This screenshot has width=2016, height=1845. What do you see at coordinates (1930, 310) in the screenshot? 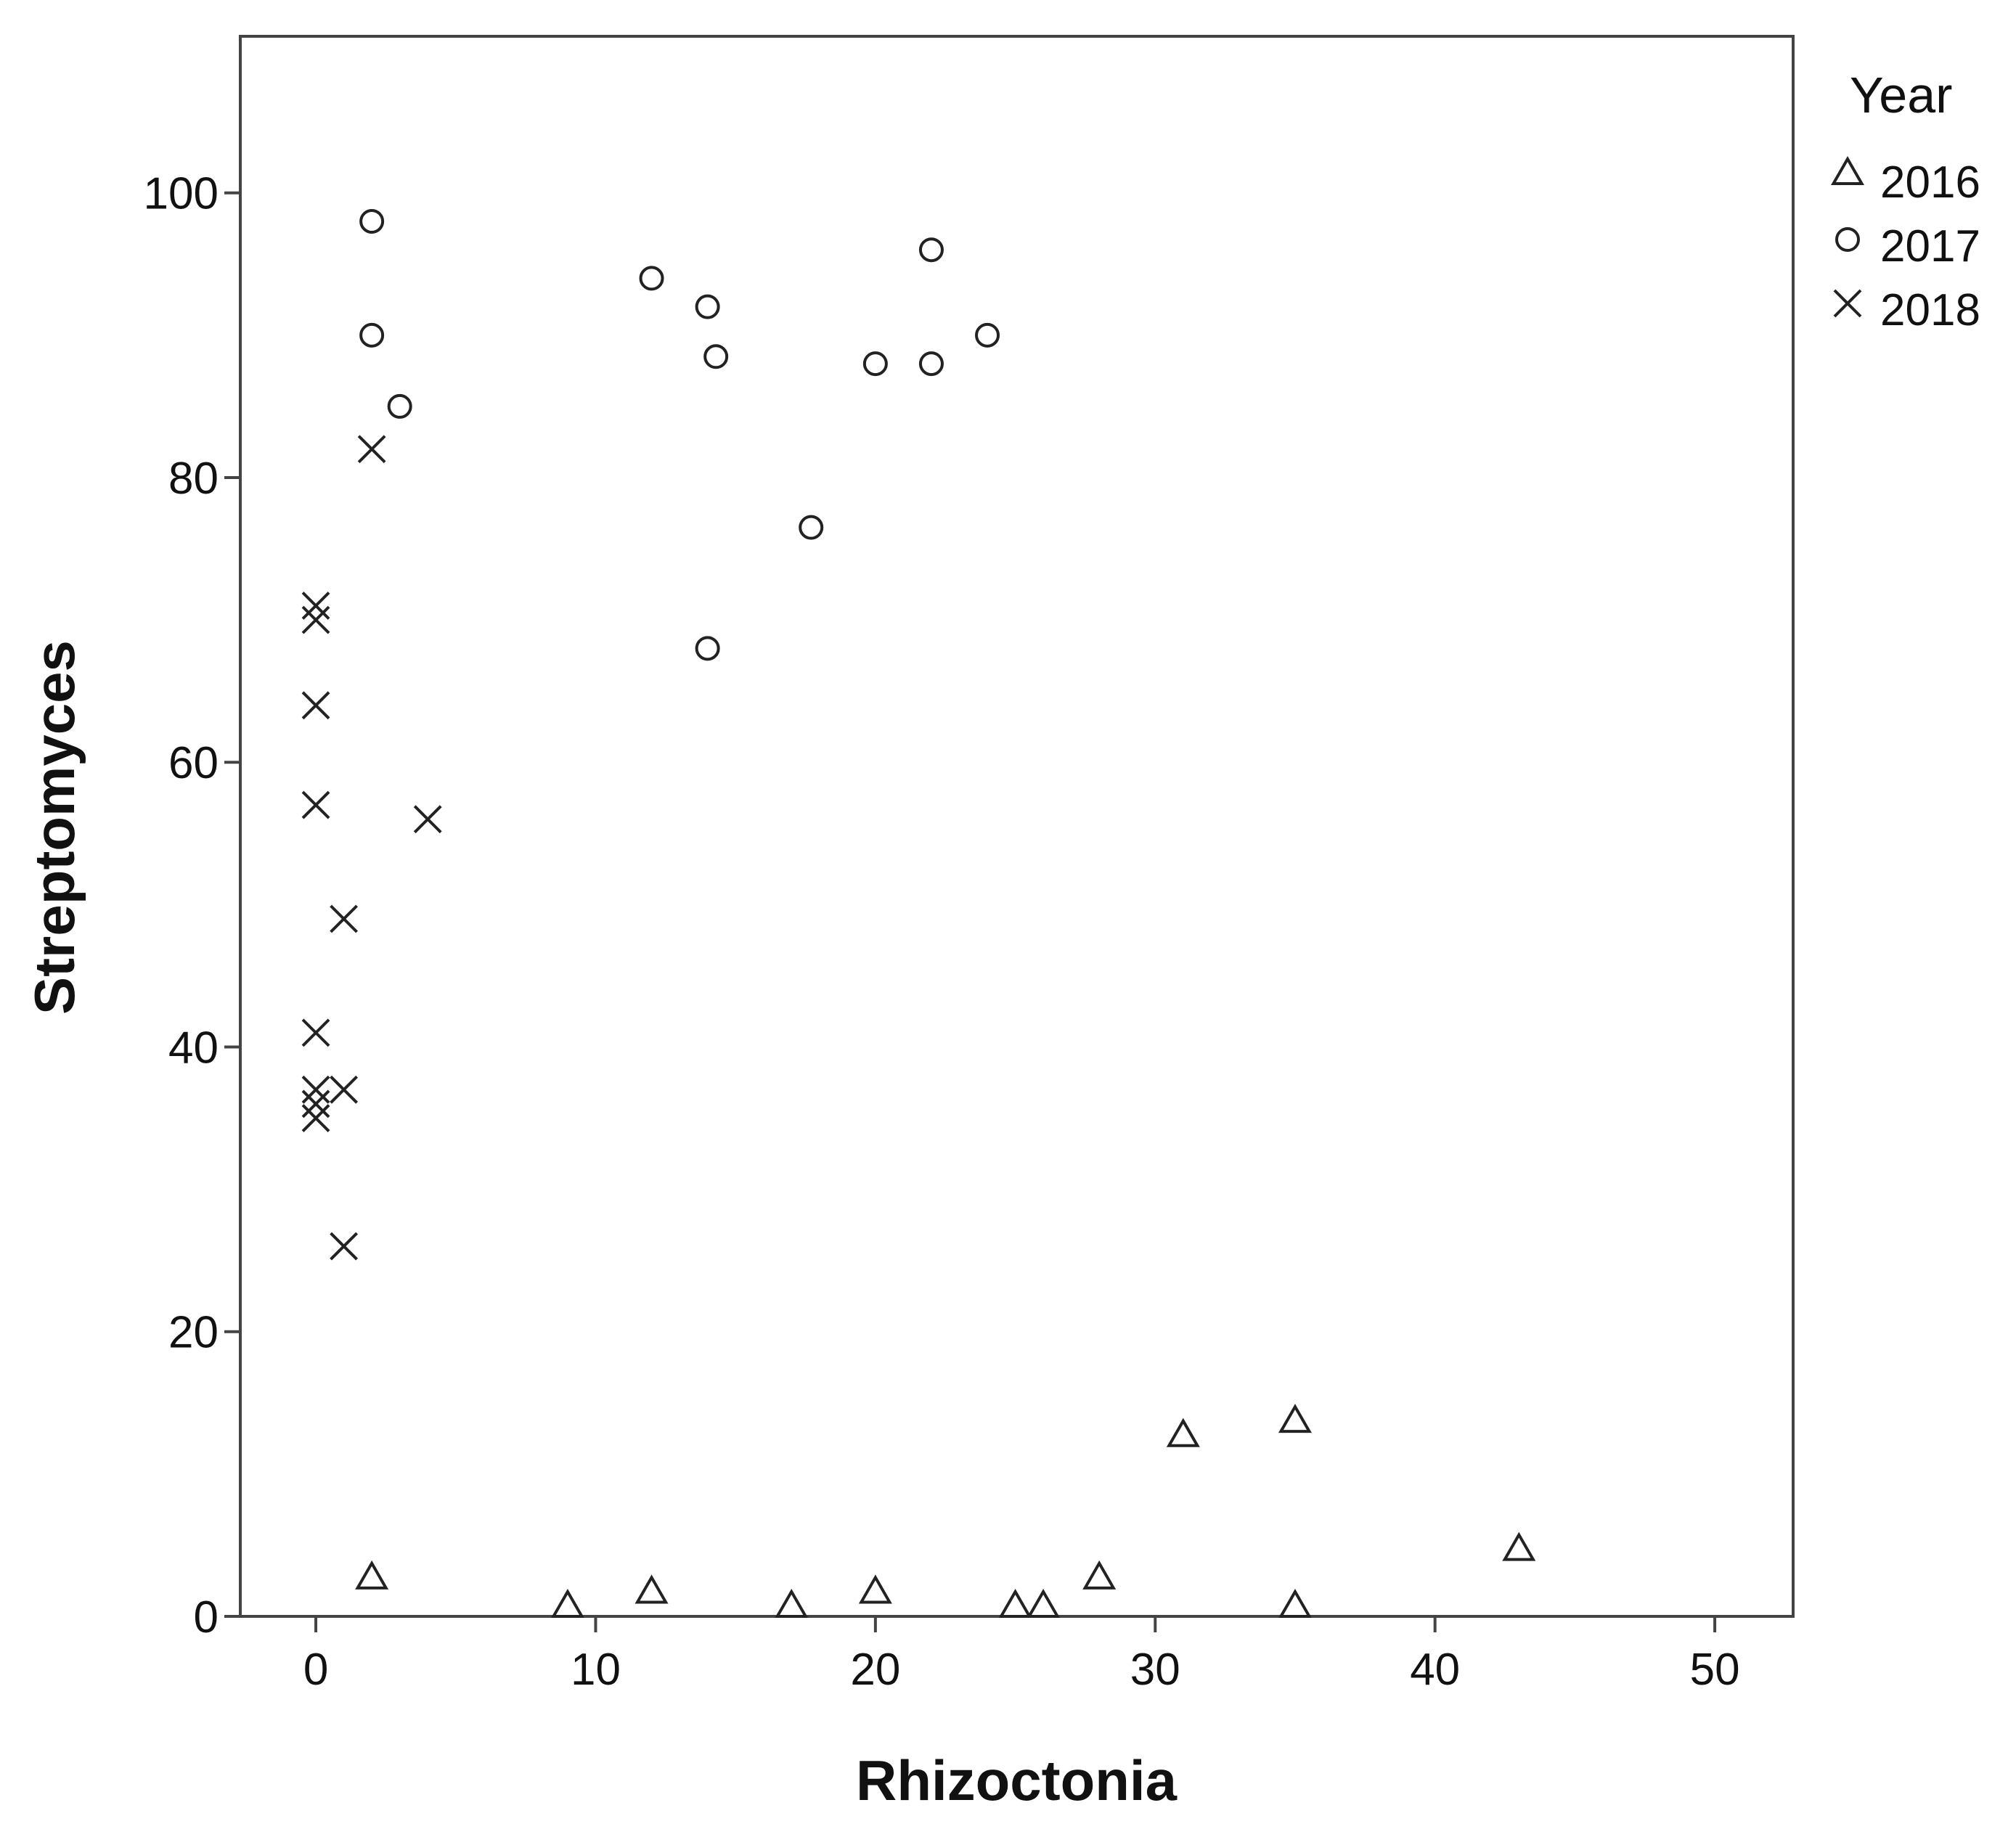
I see `legend-label-2018: 2018` at bounding box center [1930, 310].